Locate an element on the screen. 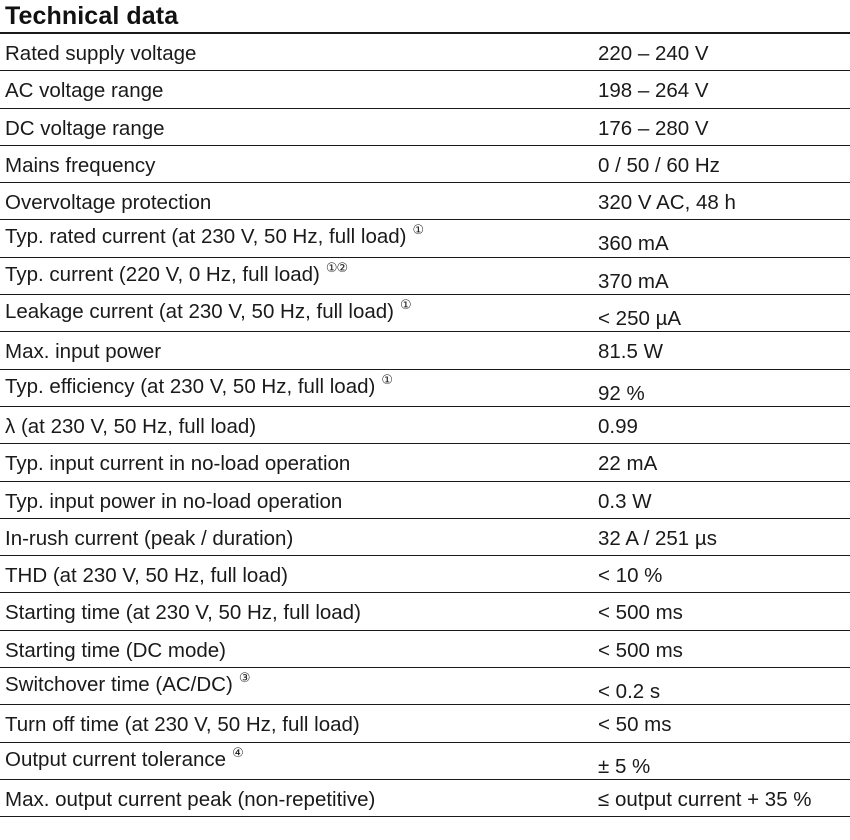 The image size is (850, 840). parameter-label: Output current tolerance is located at coordinates (116, 759).